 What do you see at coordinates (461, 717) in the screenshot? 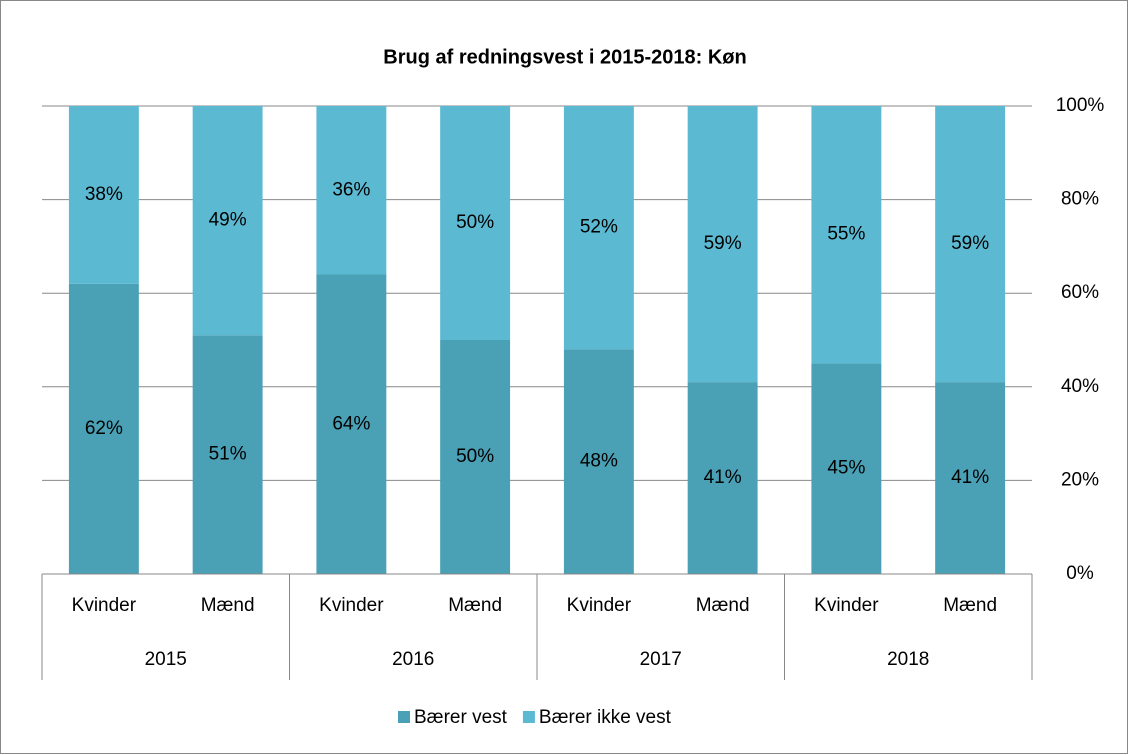
I see `legend-label: Bærer vest` at bounding box center [461, 717].